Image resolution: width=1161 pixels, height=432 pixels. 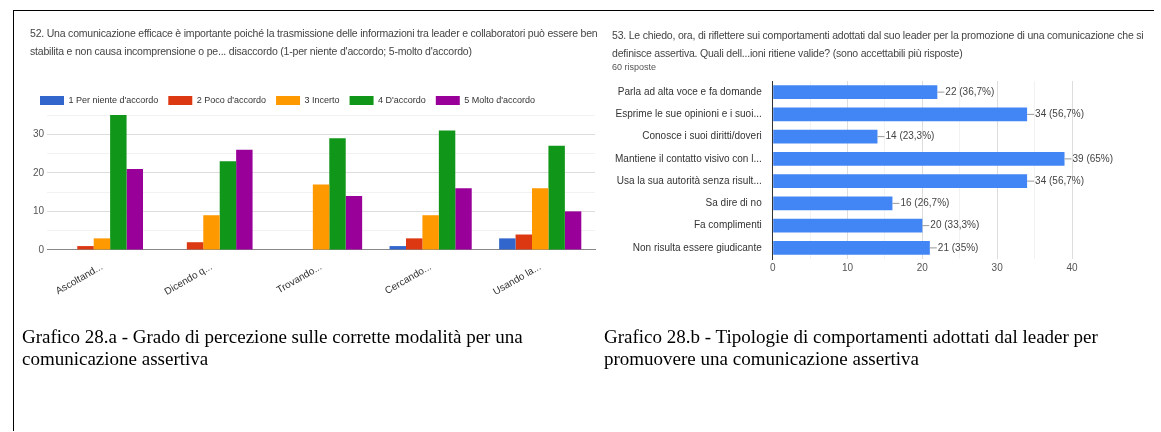 I want to click on data-label: 20 (33,3%), so click(x=955, y=225).